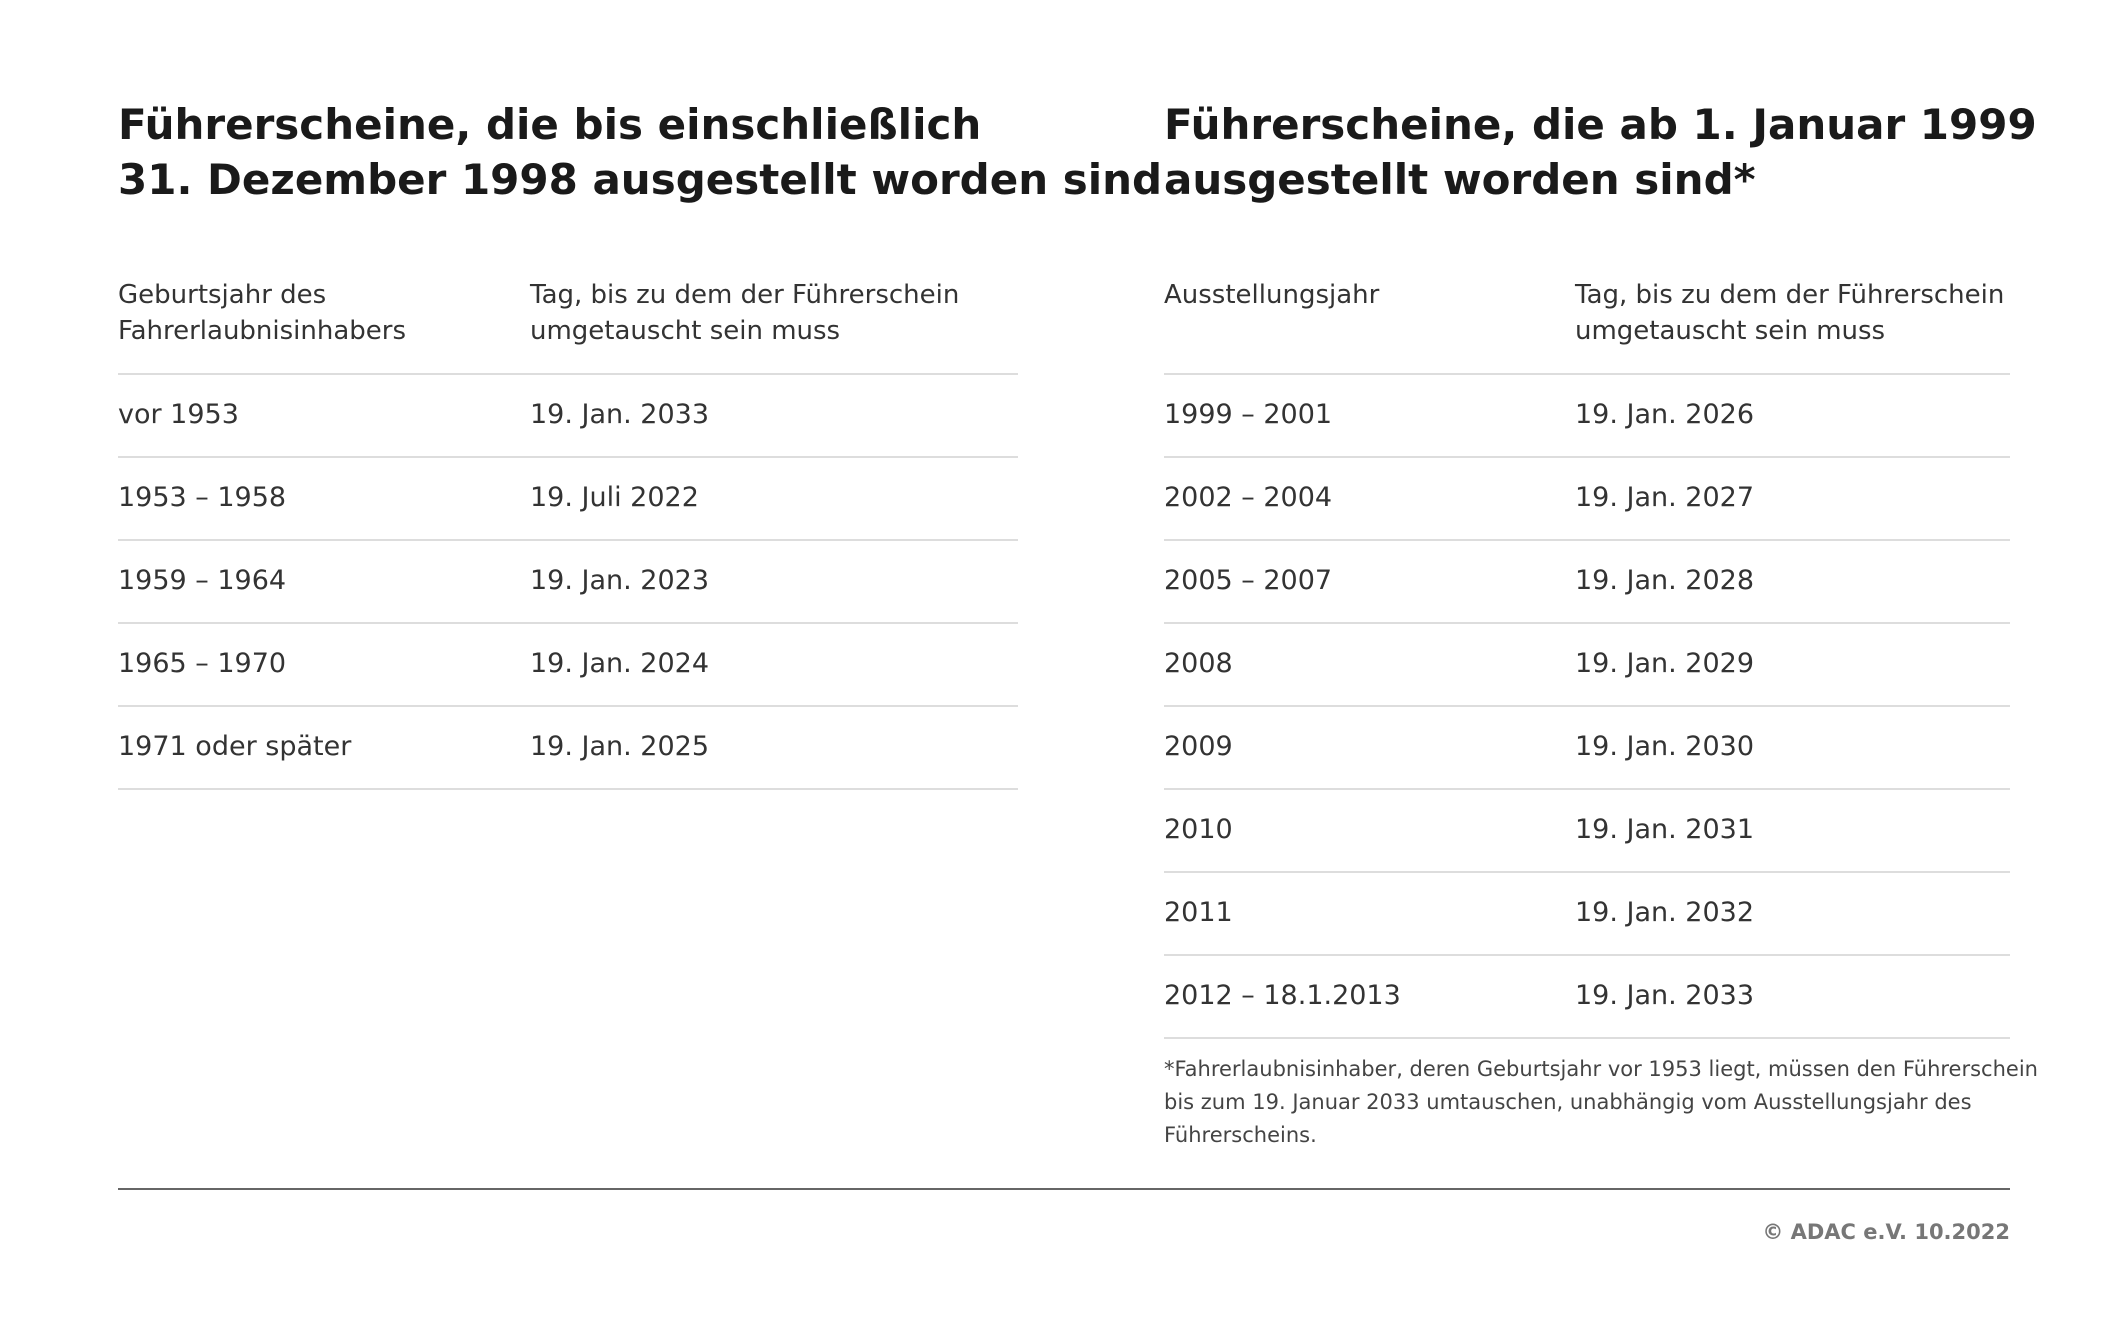  What do you see at coordinates (1282, 995) in the screenshot?
I see `table-cell: 2012 – 18.1.2013` at bounding box center [1282, 995].